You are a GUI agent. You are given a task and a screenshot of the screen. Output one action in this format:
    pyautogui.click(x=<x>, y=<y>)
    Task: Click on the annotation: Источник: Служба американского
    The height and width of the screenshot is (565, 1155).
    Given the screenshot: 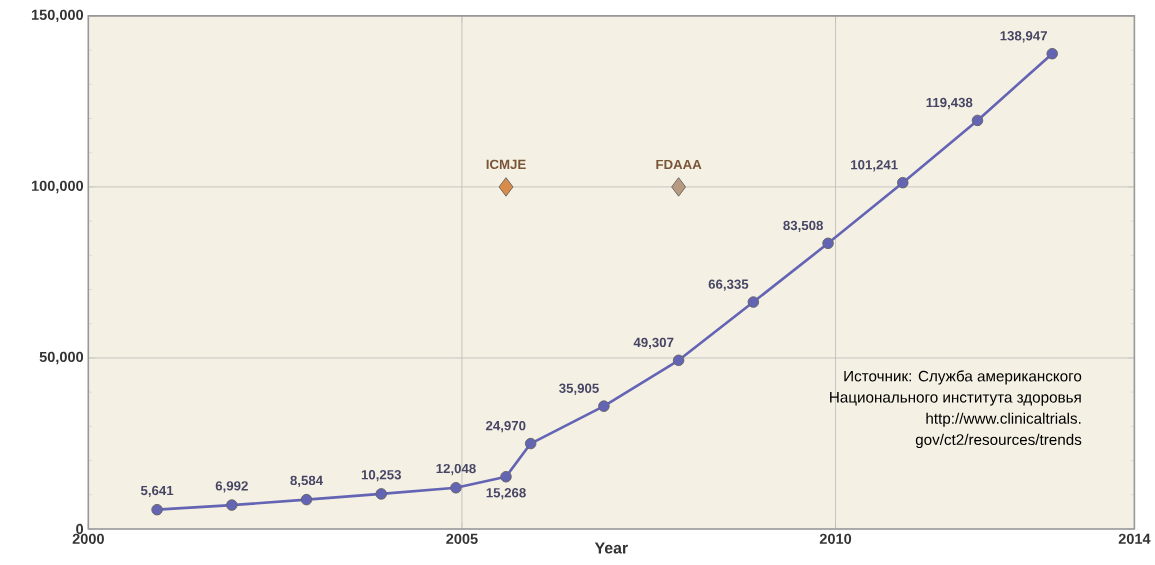 What is the action you would take?
    pyautogui.click(x=963, y=377)
    